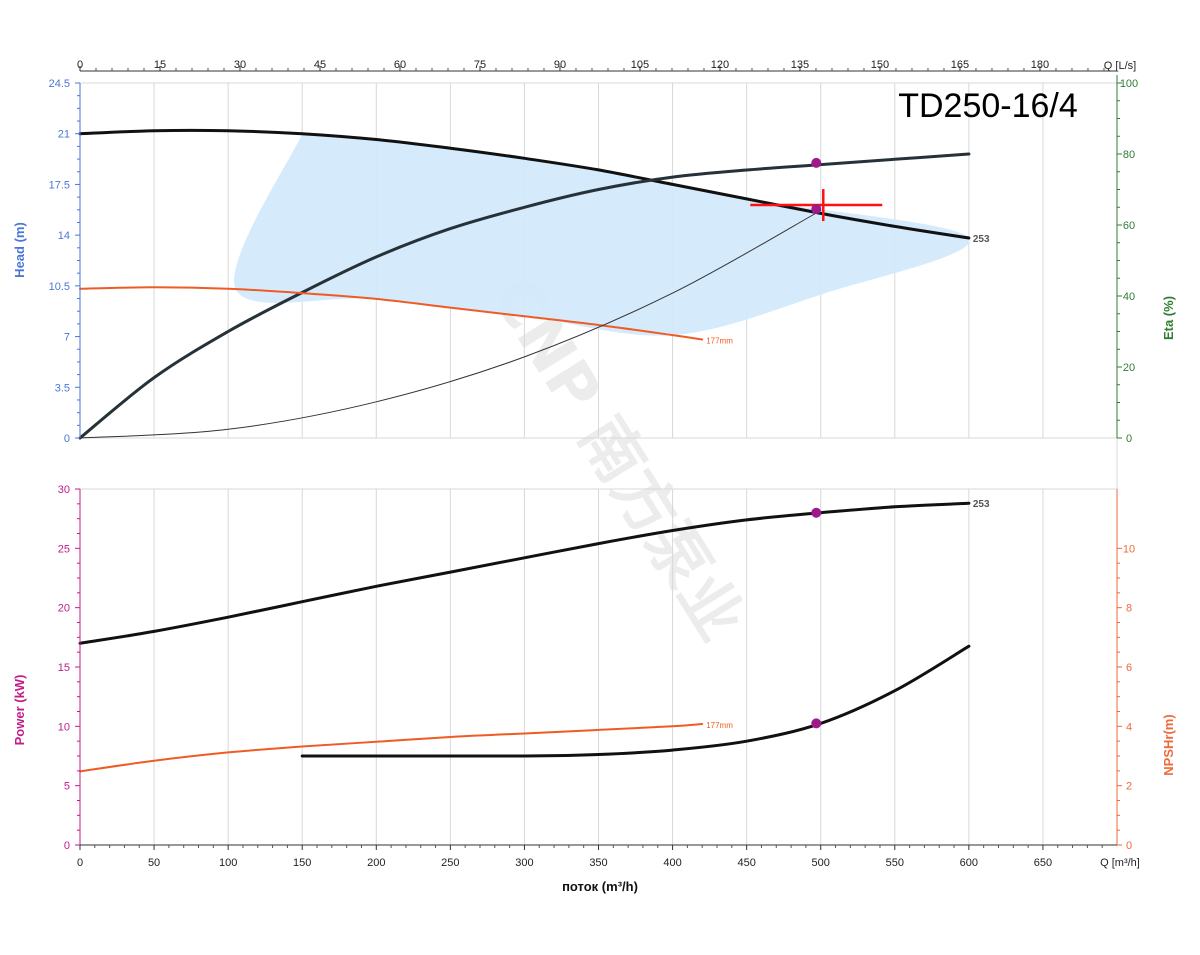 The height and width of the screenshot is (955, 1200). Describe the element at coordinates (302, 863) in the screenshot. I see `x-bottom-label-3: 150` at that location.